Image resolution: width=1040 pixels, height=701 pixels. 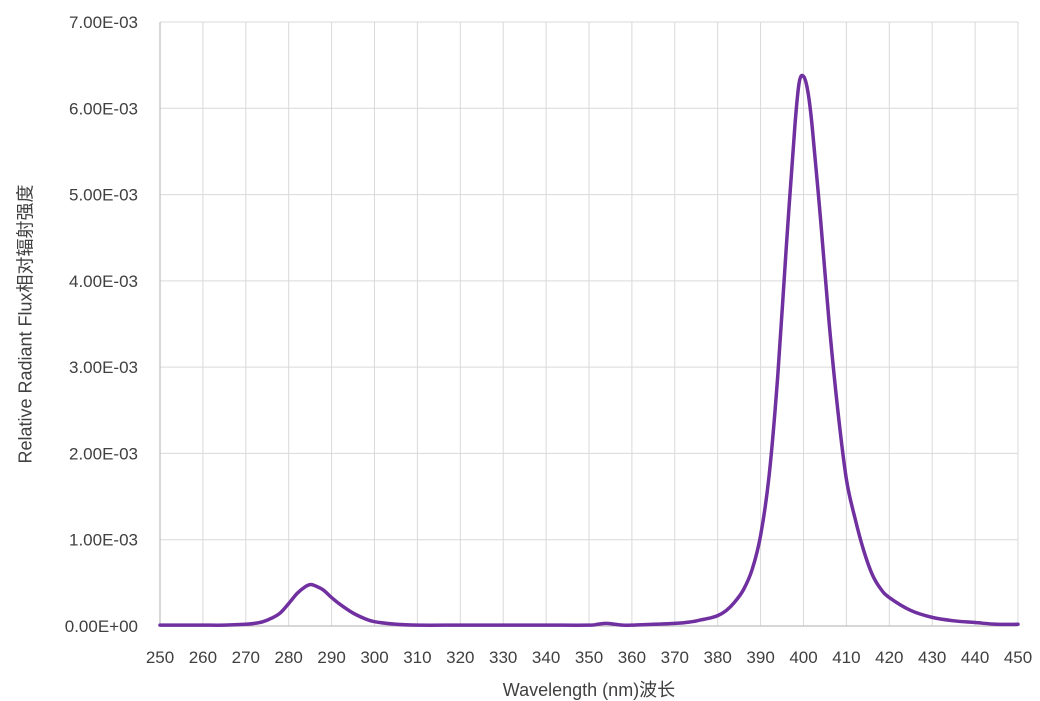 I want to click on x-tick-label: 280, so click(x=289, y=657).